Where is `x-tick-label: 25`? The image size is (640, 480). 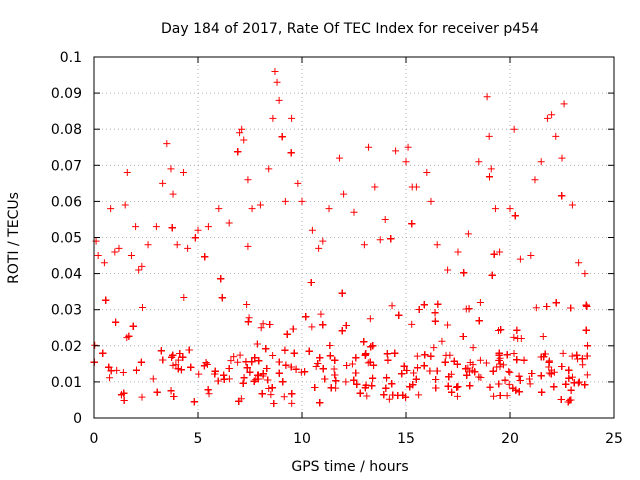 x-tick-label: 25 is located at coordinates (614, 439).